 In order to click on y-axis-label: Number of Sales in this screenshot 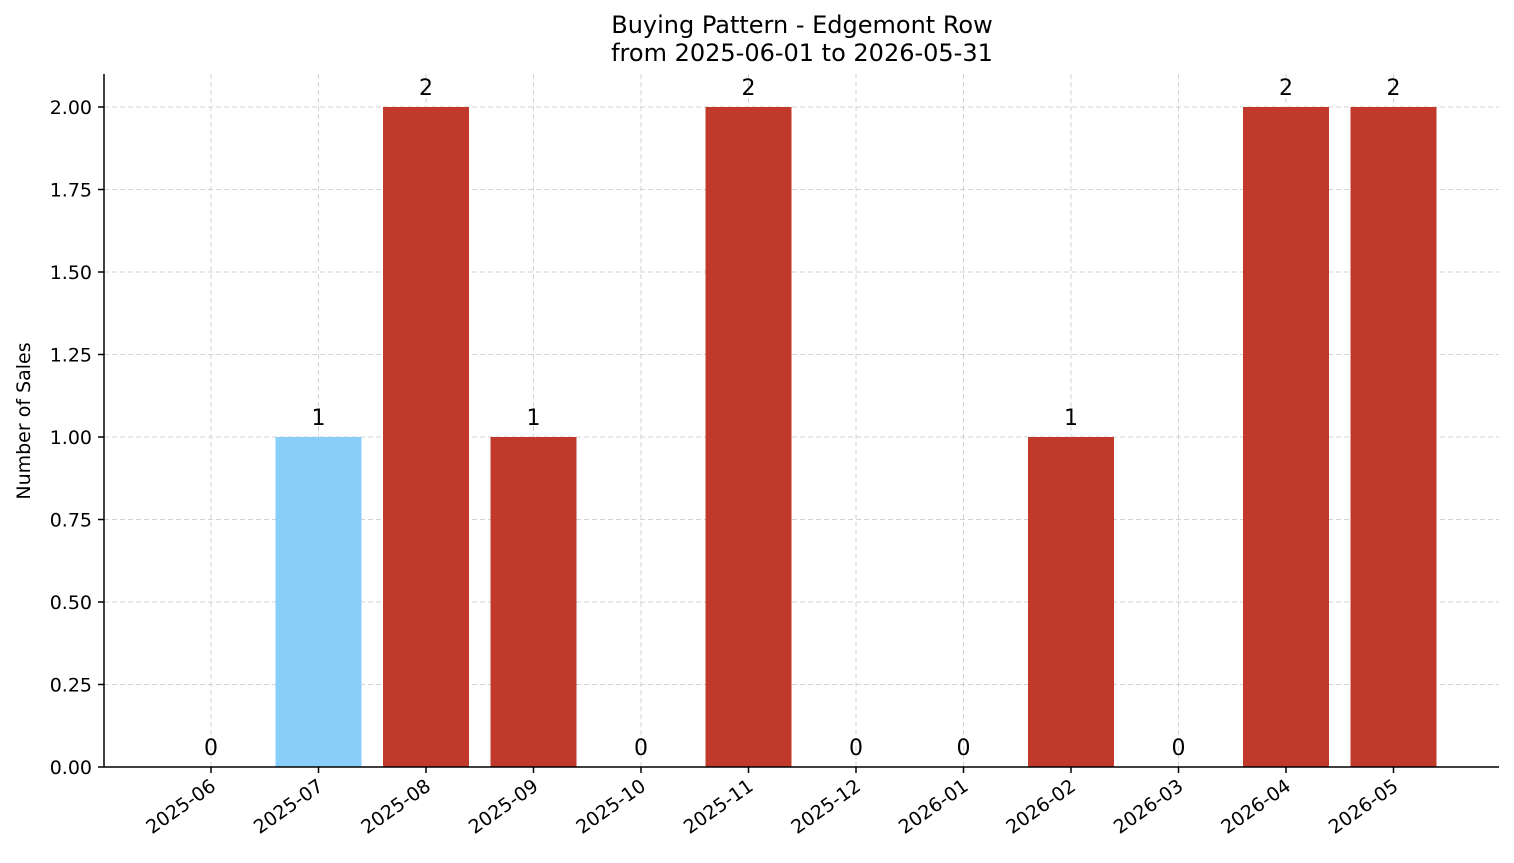, I will do `click(24, 420)`.